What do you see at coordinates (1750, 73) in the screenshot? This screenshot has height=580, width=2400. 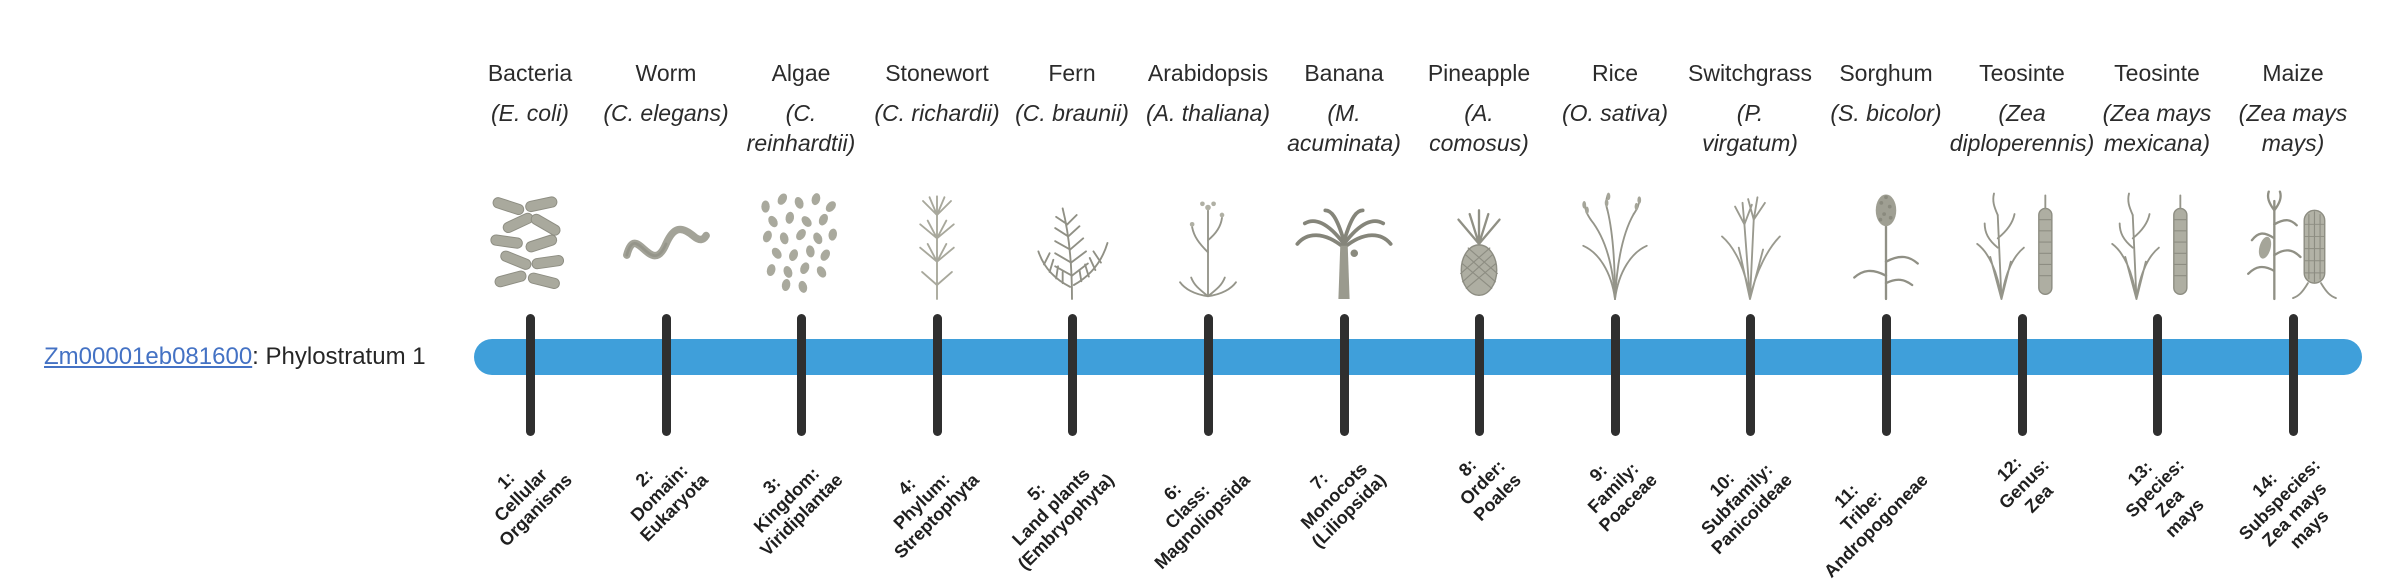 I see `organism-common-name: Switchgrass` at bounding box center [1750, 73].